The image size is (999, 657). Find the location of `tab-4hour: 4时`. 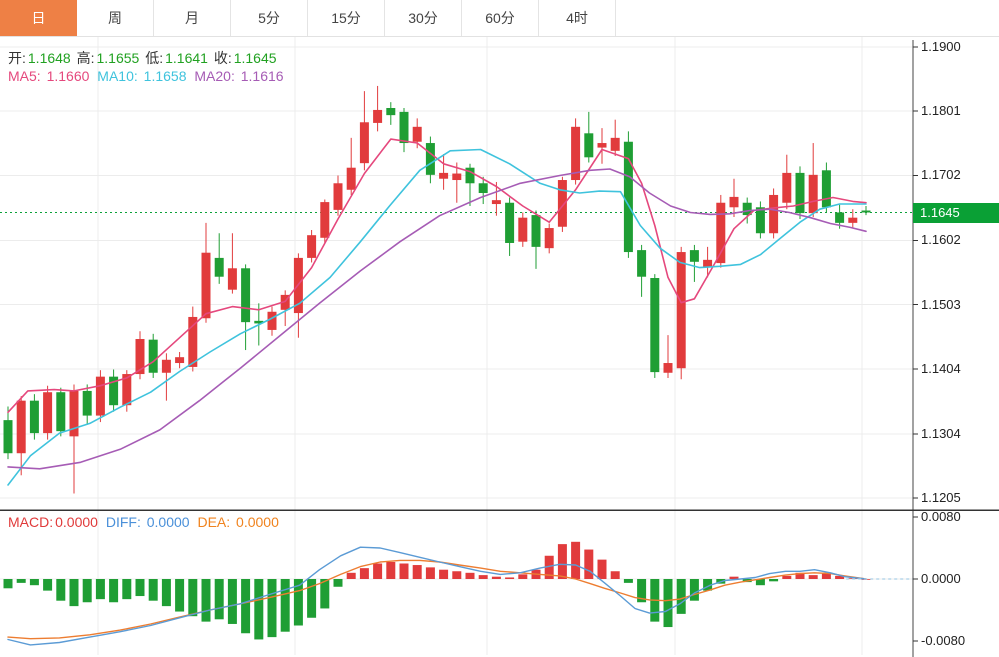

tab-4hour: 4时 is located at coordinates (577, 18).